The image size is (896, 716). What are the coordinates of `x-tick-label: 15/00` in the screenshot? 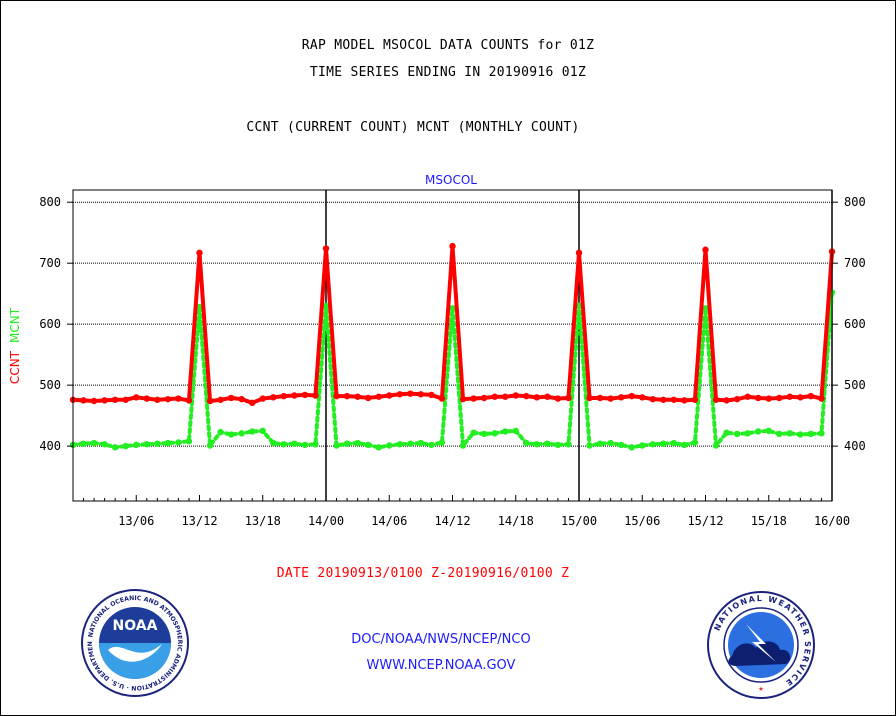 It's located at (579, 521).